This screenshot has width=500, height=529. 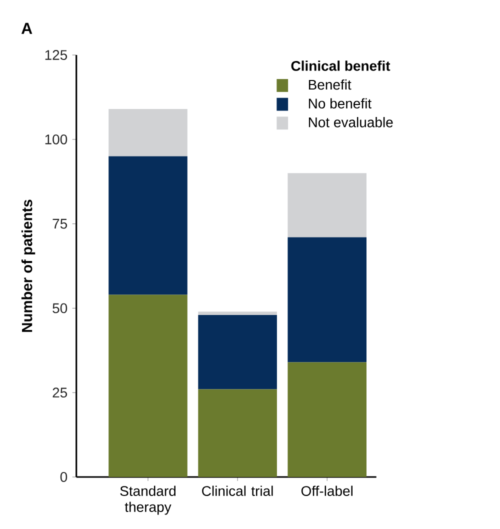 What do you see at coordinates (330, 84) in the screenshot?
I see `legend-label: Benefit` at bounding box center [330, 84].